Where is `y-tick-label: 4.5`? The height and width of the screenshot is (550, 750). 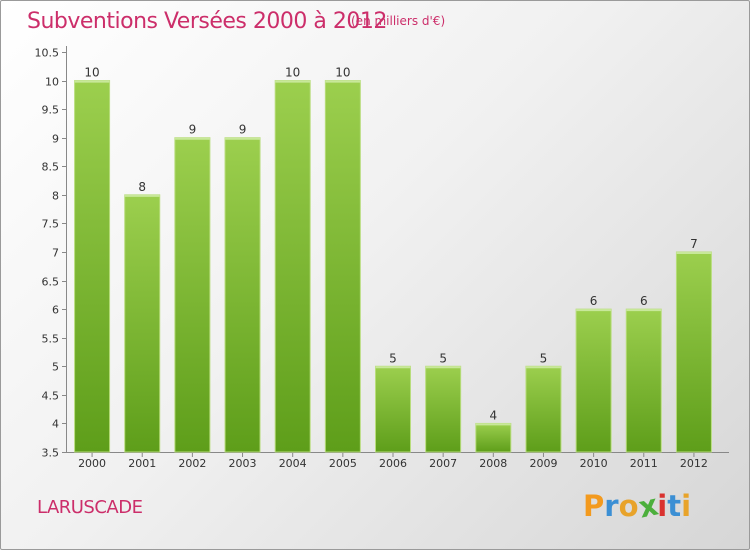 y-tick-label: 4.5 is located at coordinates (51, 396).